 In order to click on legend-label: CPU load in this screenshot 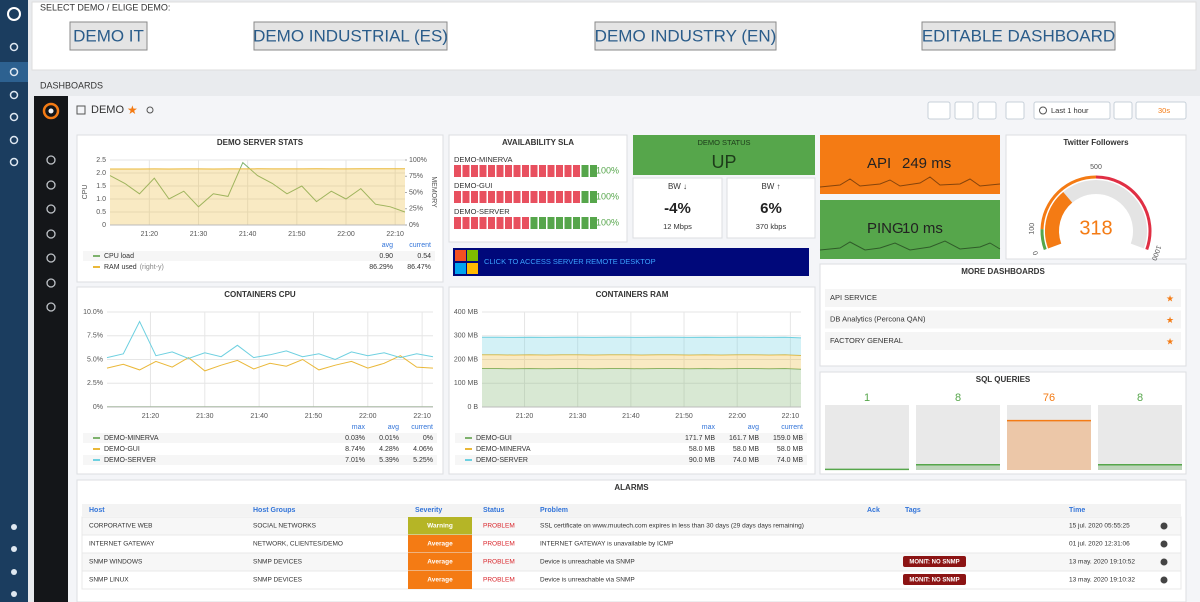, I will do `click(119, 256)`.